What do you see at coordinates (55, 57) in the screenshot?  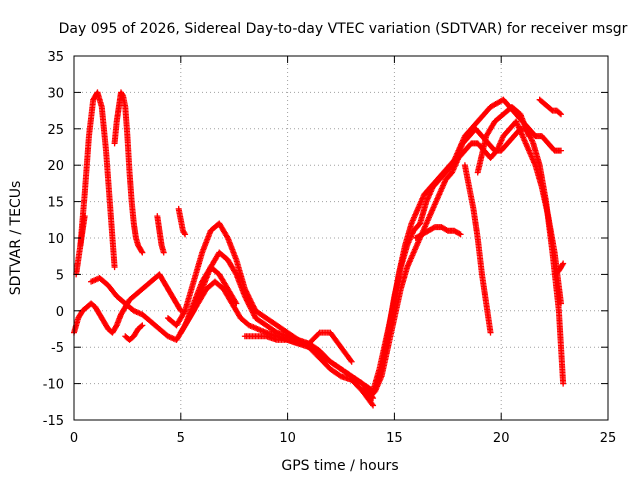 I see `y-tick-label: 35` at bounding box center [55, 57].